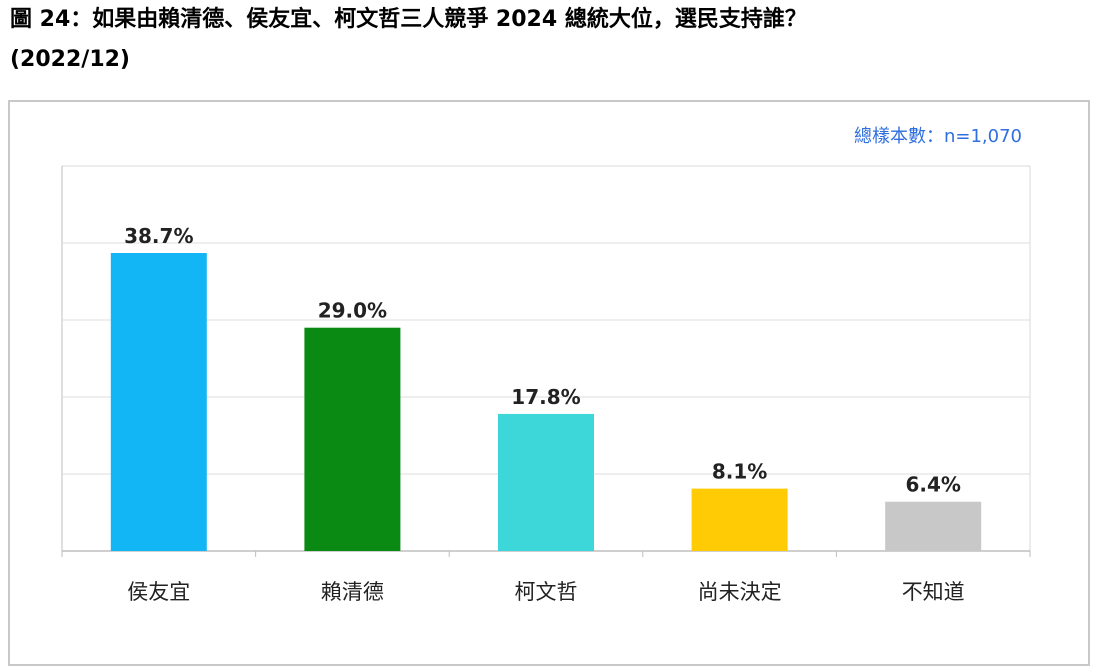 The width and height of the screenshot is (1094, 670). What do you see at coordinates (352, 592) in the screenshot?
I see `x-tick-label: 賴清德` at bounding box center [352, 592].